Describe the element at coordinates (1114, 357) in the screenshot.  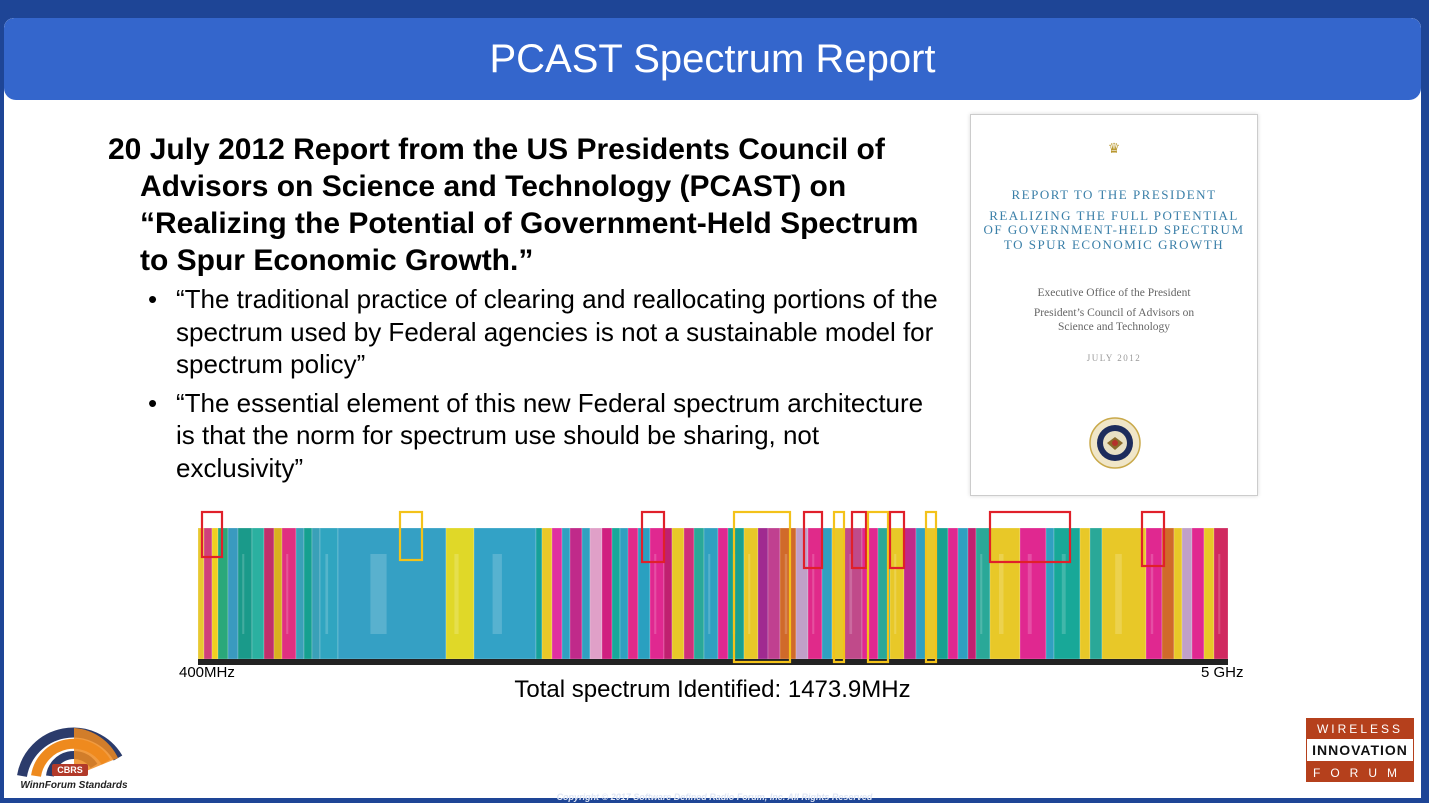
I see `cover-date: JULY 2012` at that location.